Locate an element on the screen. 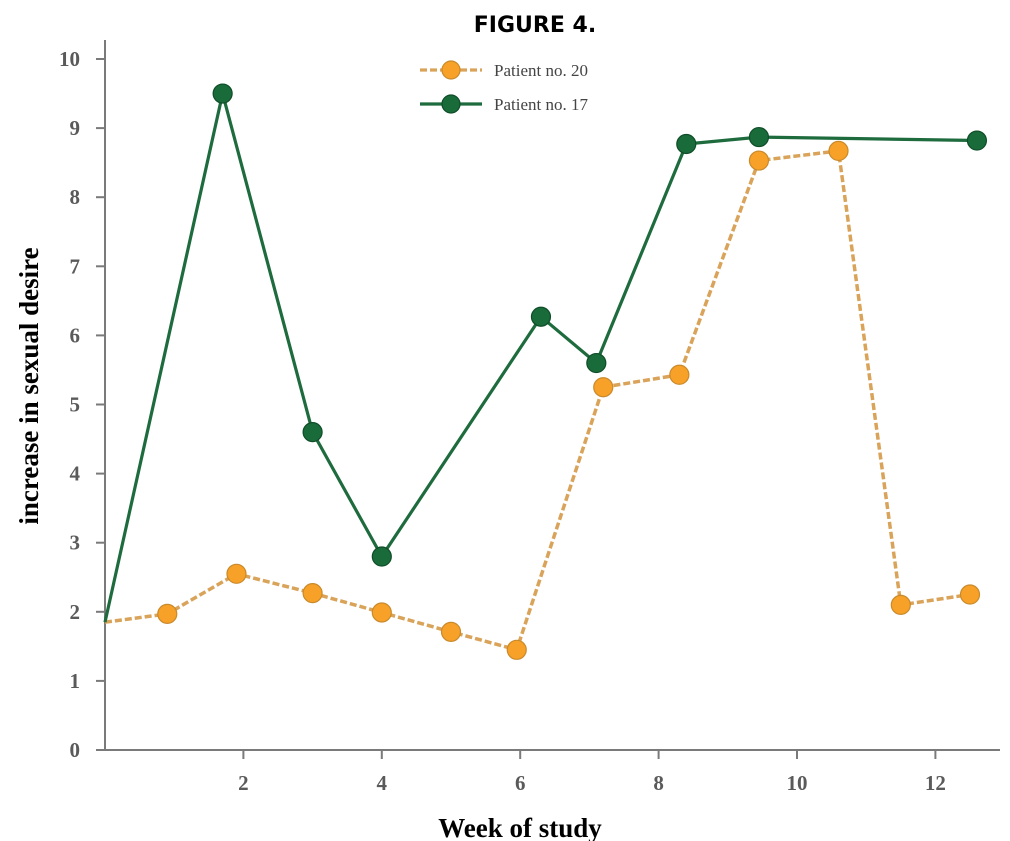 The height and width of the screenshot is (841, 1010). y-axis-label-group: increase in sexual desire is located at coordinates (29, 385).